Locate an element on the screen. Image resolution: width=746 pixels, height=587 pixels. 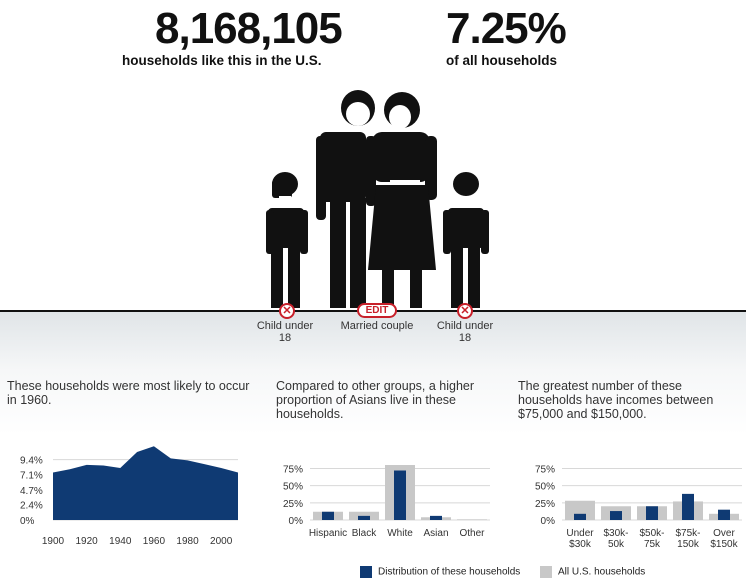
member-label-child-left: Child under 18 is located at coordinates (285, 332).